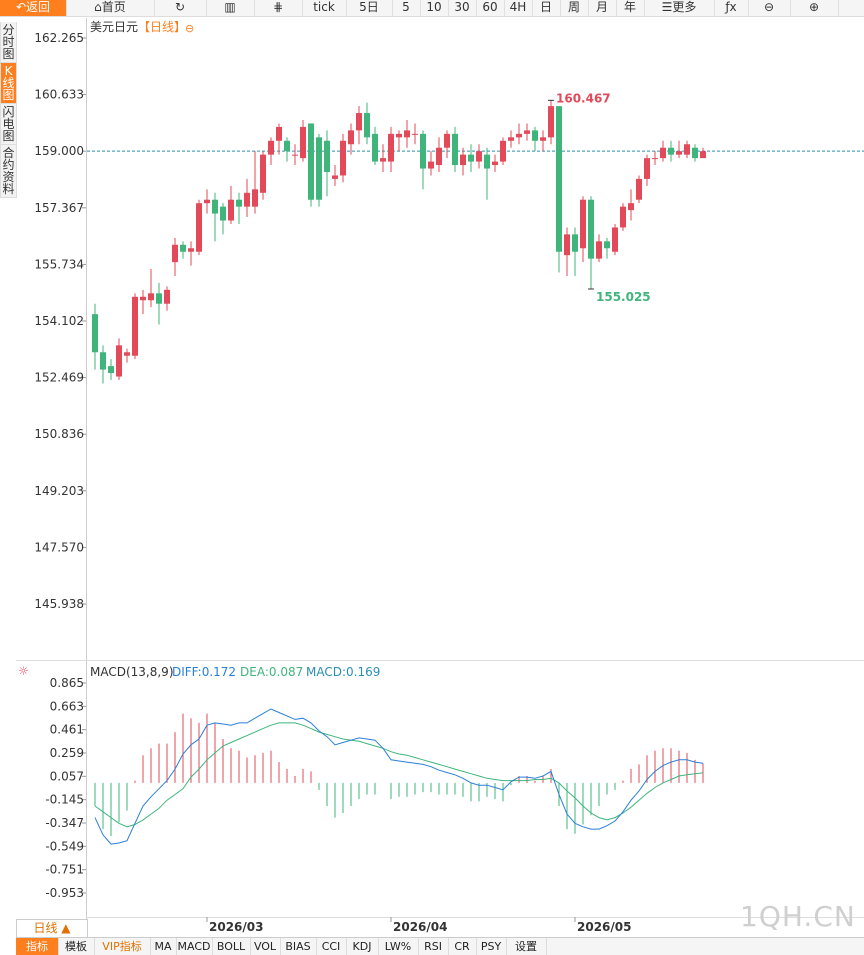 The image size is (864, 955). Describe the element at coordinates (398, 946) in the screenshot. I see `indicator-tab: LW%` at that location.